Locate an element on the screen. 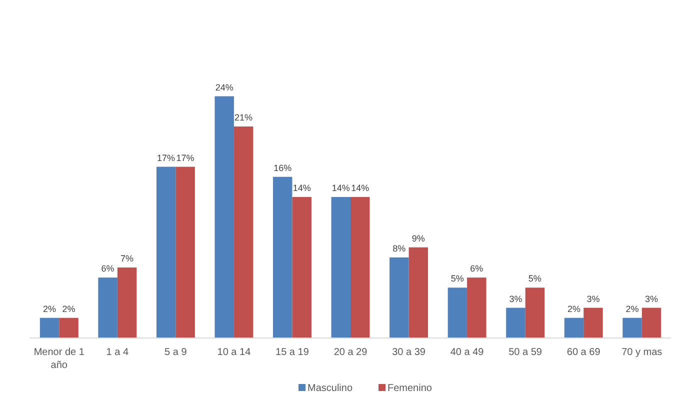 Image resolution: width=691 pixels, height=413 pixels. data-label: 16% is located at coordinates (283, 167).